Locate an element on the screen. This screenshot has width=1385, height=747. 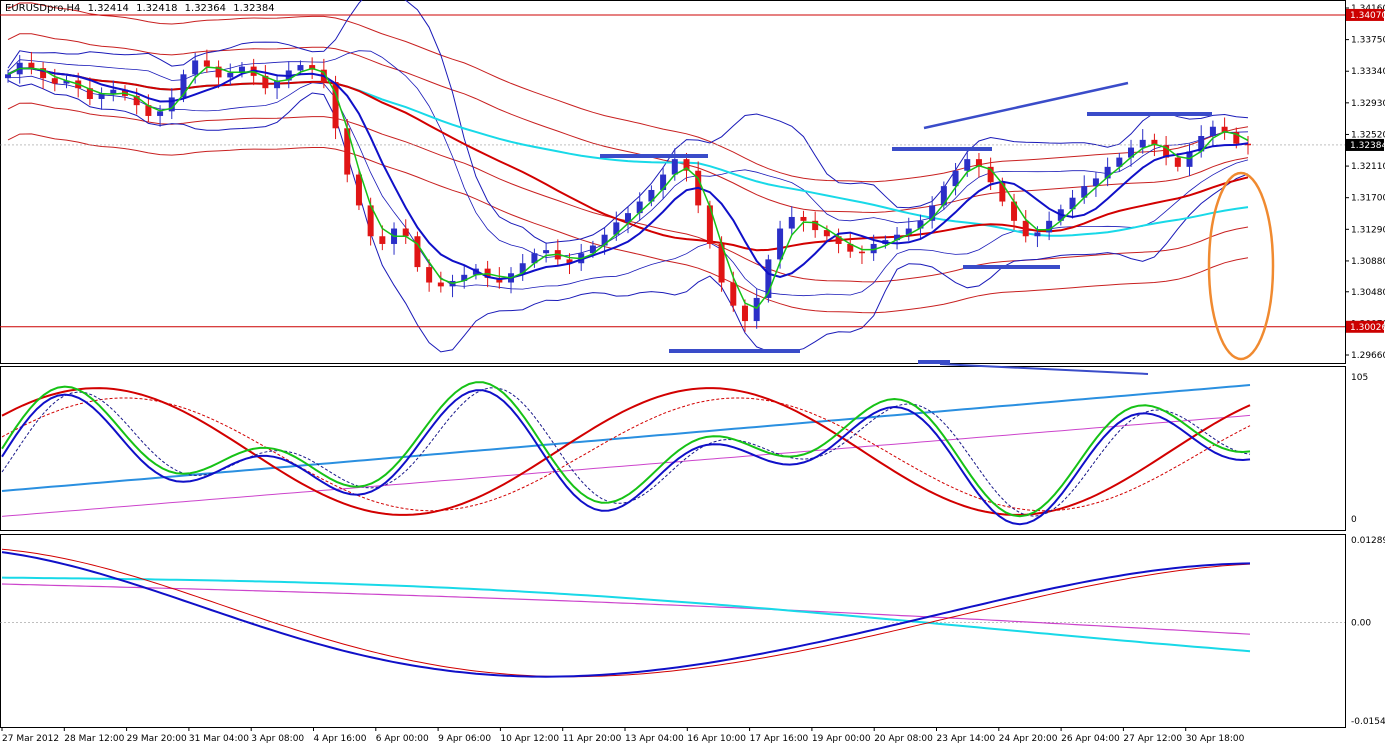
x-tick-label: 24 Apr 20:00 is located at coordinates (1028, 739).